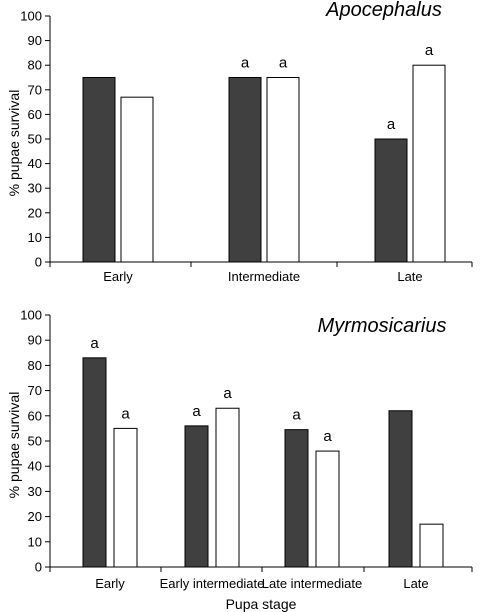 This screenshot has width=480, height=612. What do you see at coordinates (383, 10) in the screenshot?
I see `chart-title: Apocephalus` at bounding box center [383, 10].